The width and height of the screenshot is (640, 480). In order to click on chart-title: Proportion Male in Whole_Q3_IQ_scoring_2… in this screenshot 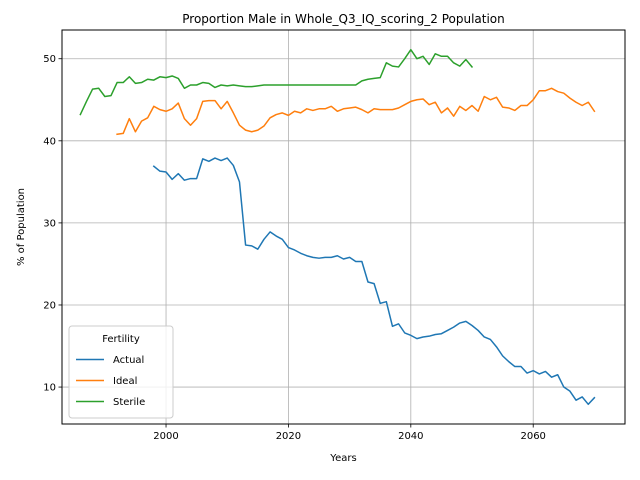, I will do `click(343, 19)`.